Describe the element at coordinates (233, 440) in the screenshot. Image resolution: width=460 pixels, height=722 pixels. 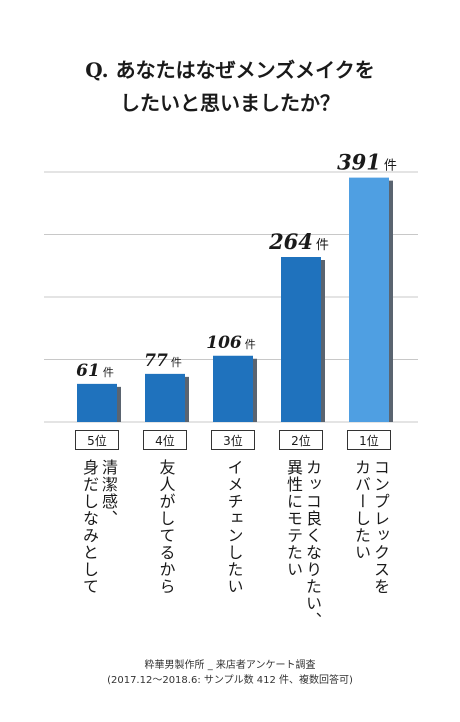
I see `rank-label-2: 3位` at that location.